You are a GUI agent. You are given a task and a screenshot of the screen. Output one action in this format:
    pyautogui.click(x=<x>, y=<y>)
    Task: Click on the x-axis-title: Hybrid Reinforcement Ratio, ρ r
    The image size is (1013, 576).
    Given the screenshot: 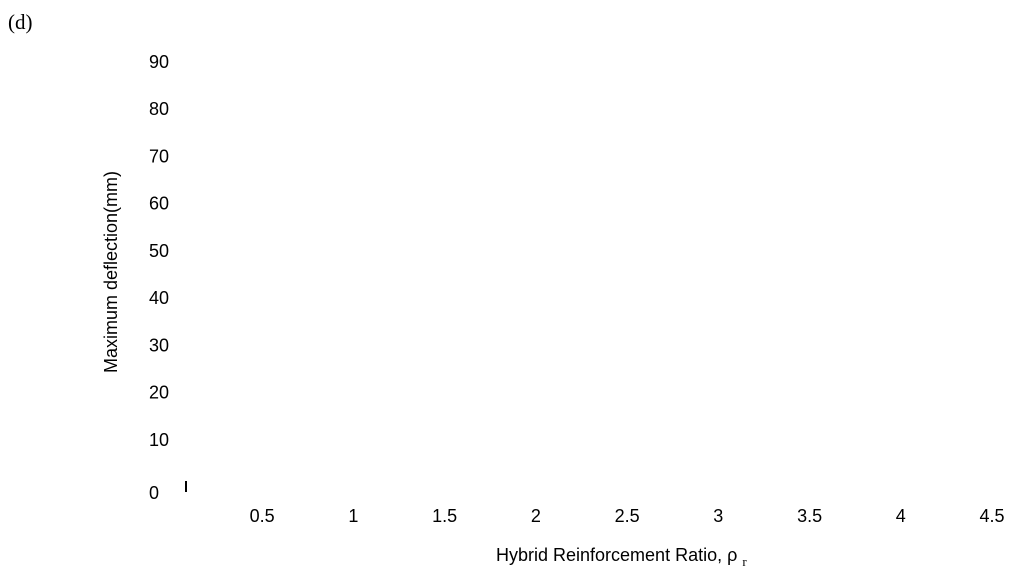 What is the action you would take?
    pyautogui.click(x=621, y=557)
    